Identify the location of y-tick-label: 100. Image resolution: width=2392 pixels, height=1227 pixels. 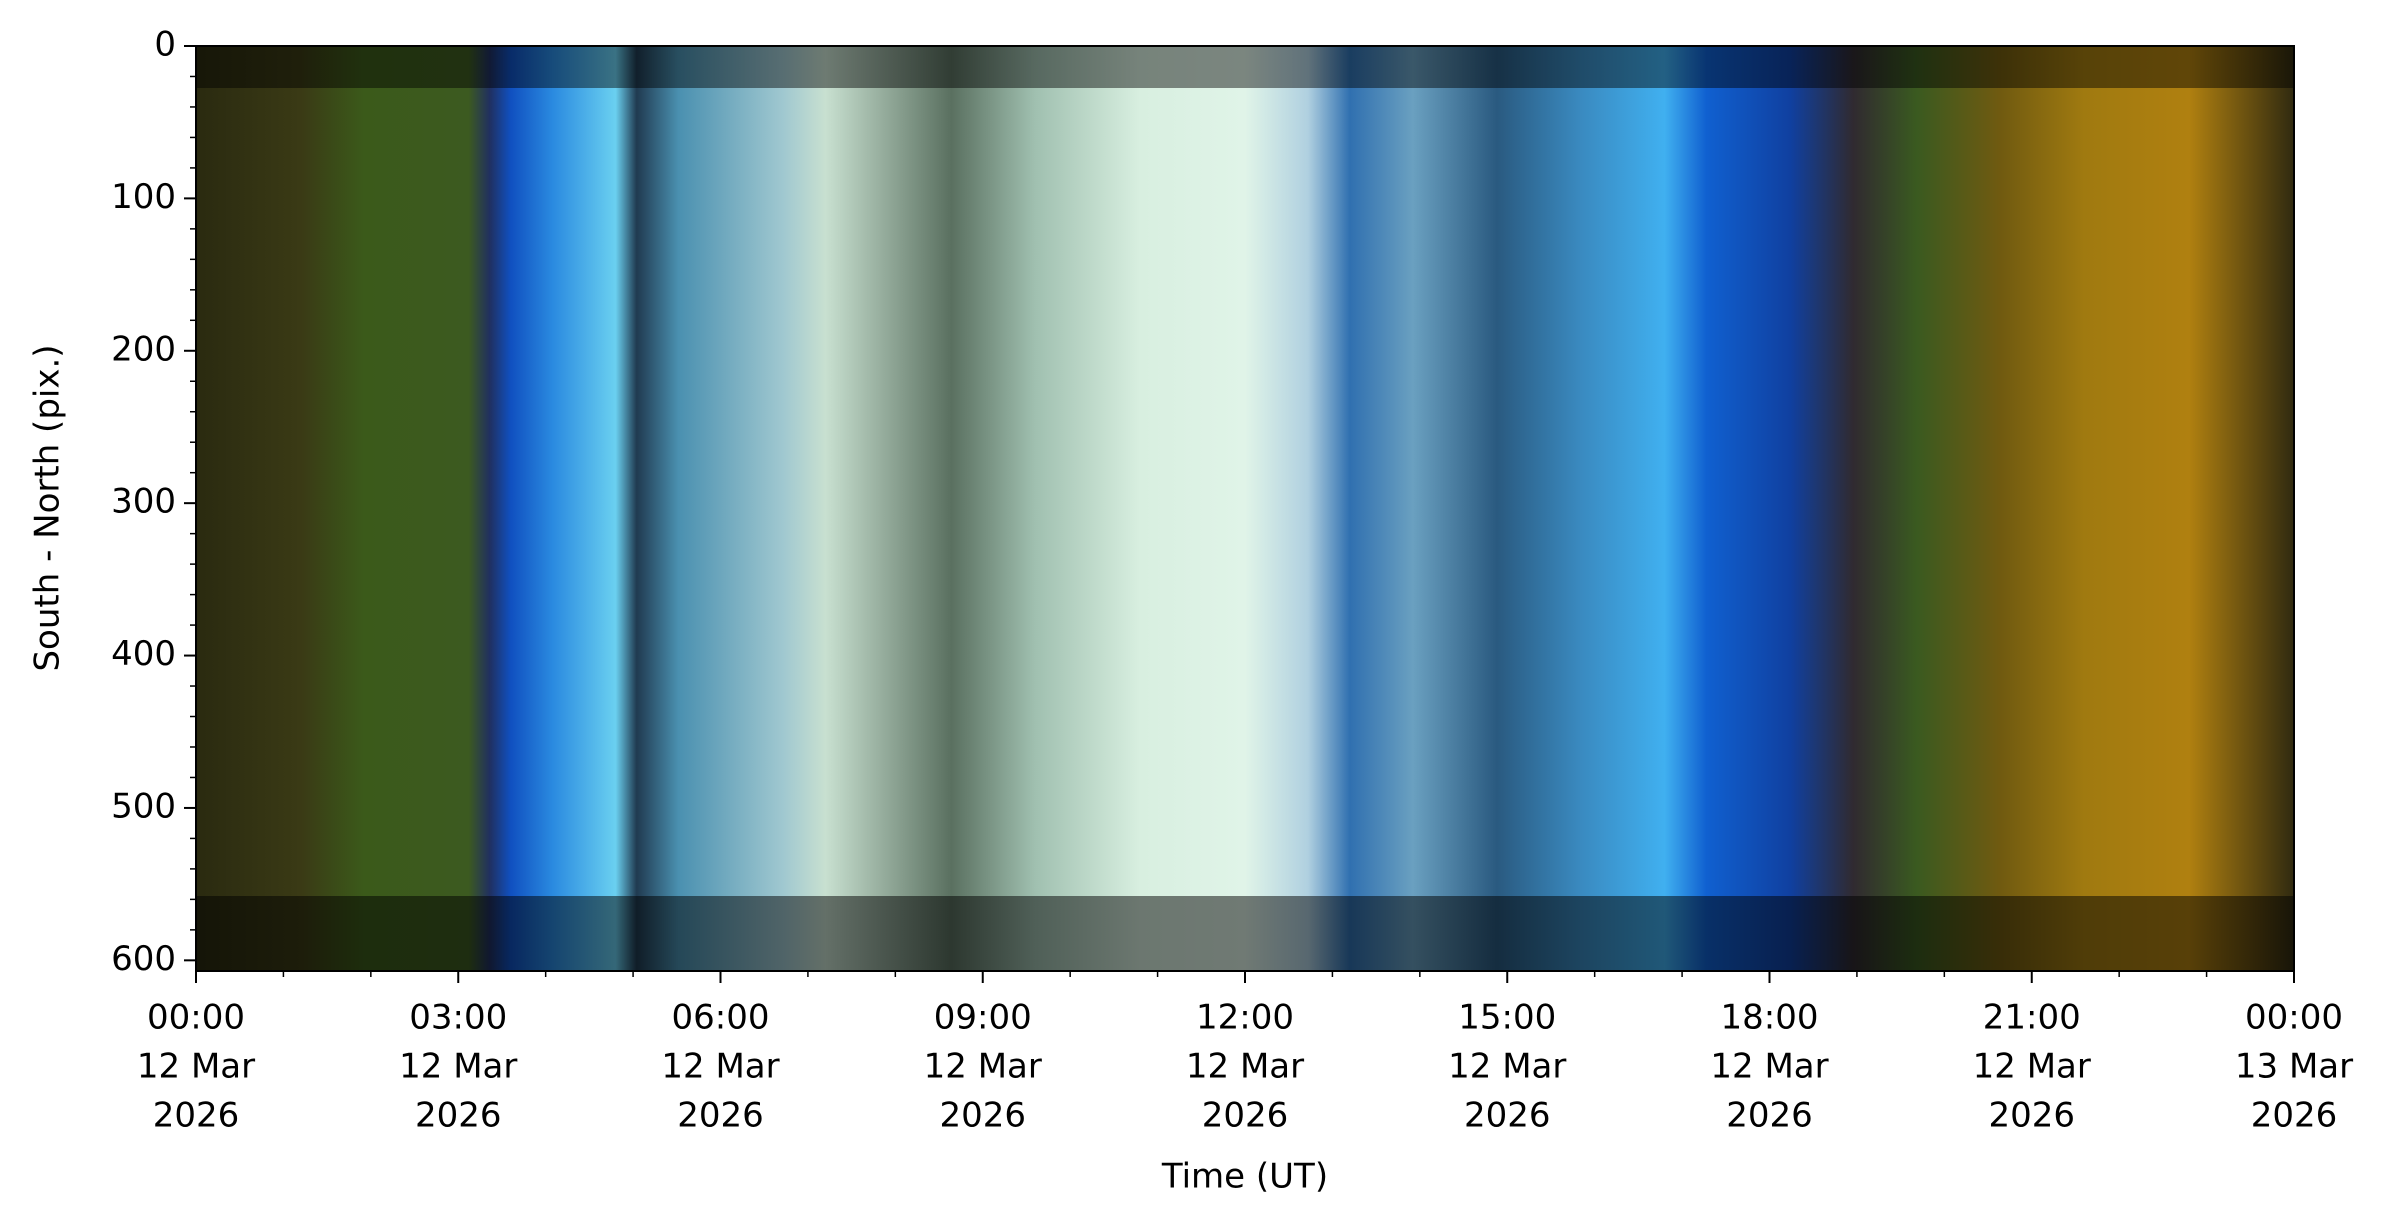
(143, 197).